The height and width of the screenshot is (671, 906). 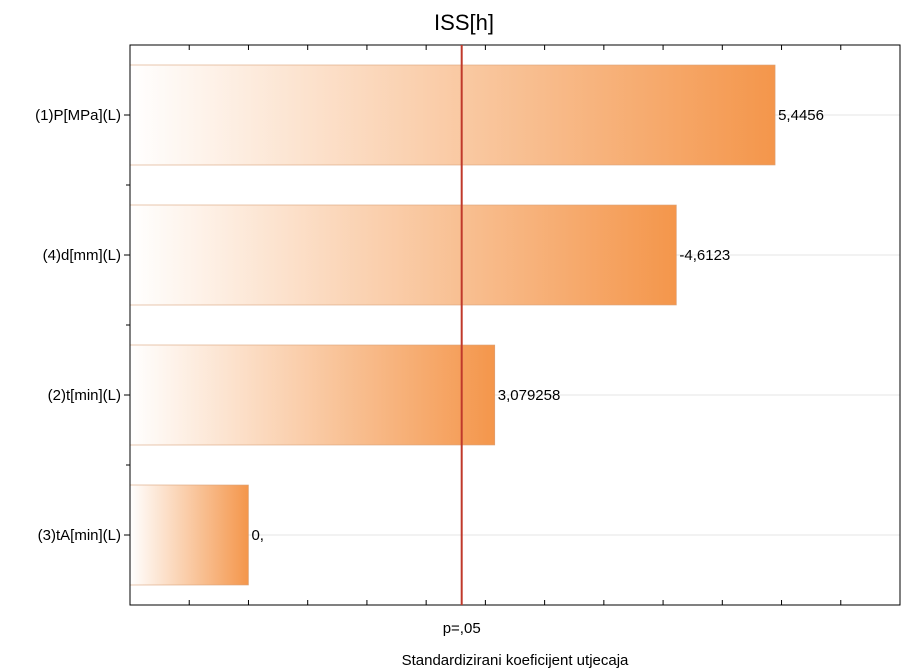 What do you see at coordinates (257, 535) in the screenshot?
I see `bar-value-label: 0,` at bounding box center [257, 535].